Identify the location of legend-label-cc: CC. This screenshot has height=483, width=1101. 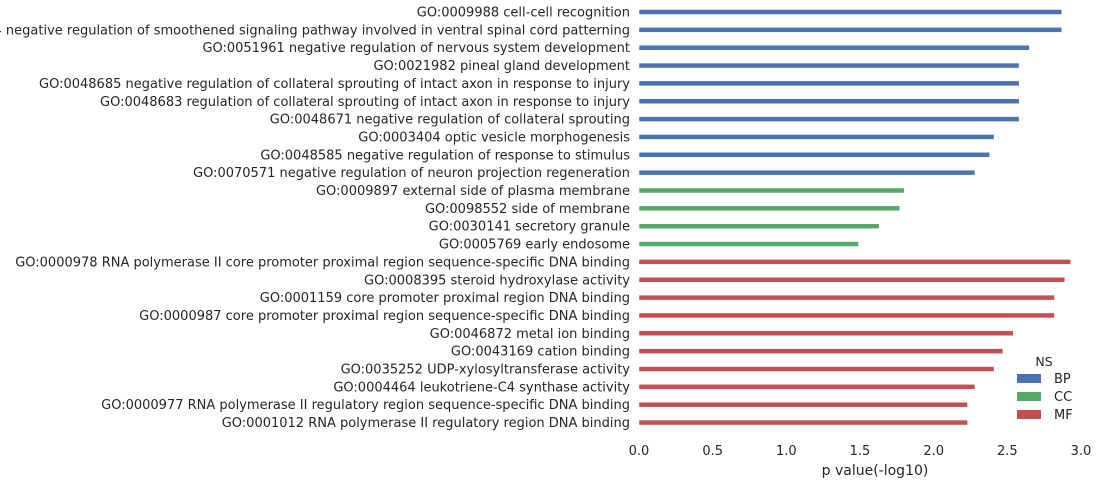
(1063, 397).